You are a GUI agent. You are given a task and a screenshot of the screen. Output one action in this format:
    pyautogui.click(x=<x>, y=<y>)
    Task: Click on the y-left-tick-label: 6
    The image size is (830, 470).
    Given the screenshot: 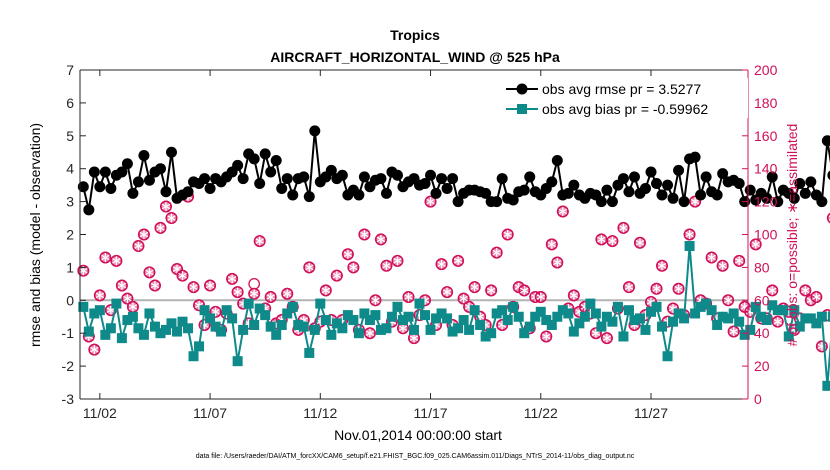 What is the action you would take?
    pyautogui.click(x=70, y=103)
    